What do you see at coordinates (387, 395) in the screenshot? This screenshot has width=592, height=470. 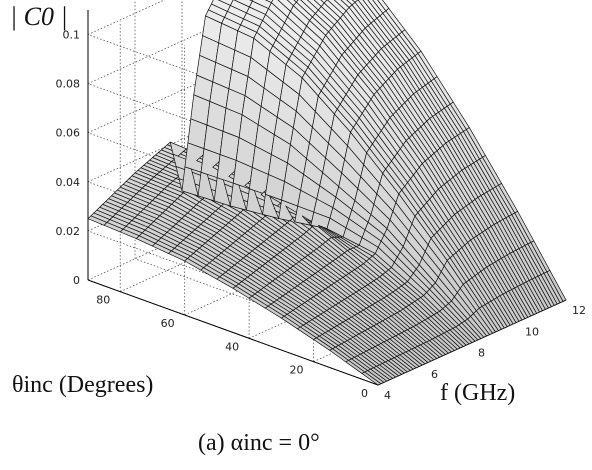 I see `x-tick-label: 4` at bounding box center [387, 395].